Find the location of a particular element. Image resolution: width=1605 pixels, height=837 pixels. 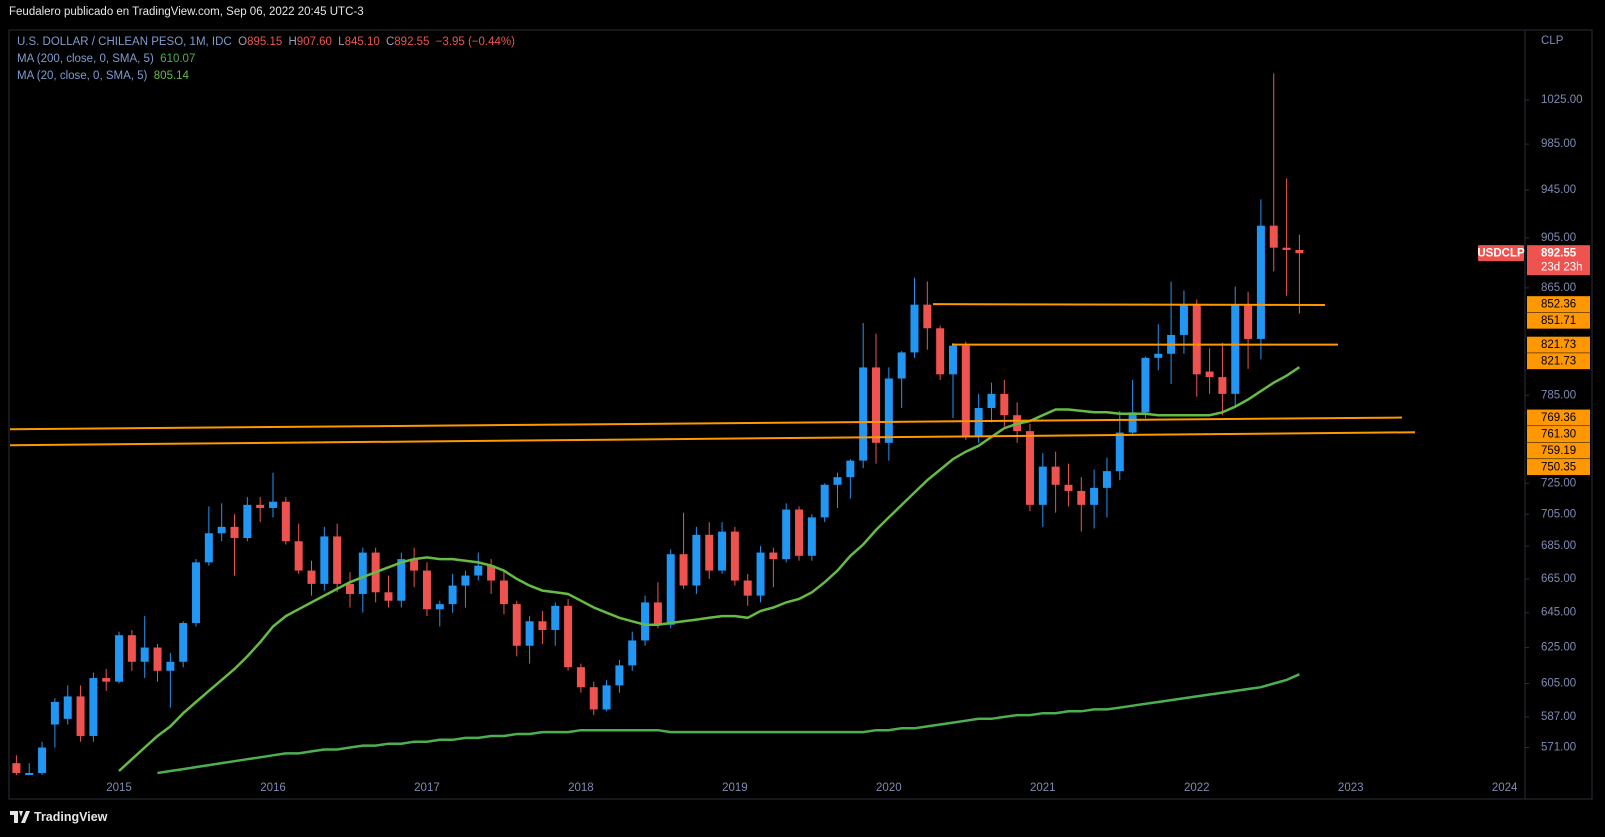

x-tick-label: 2017 is located at coordinates (427, 788).